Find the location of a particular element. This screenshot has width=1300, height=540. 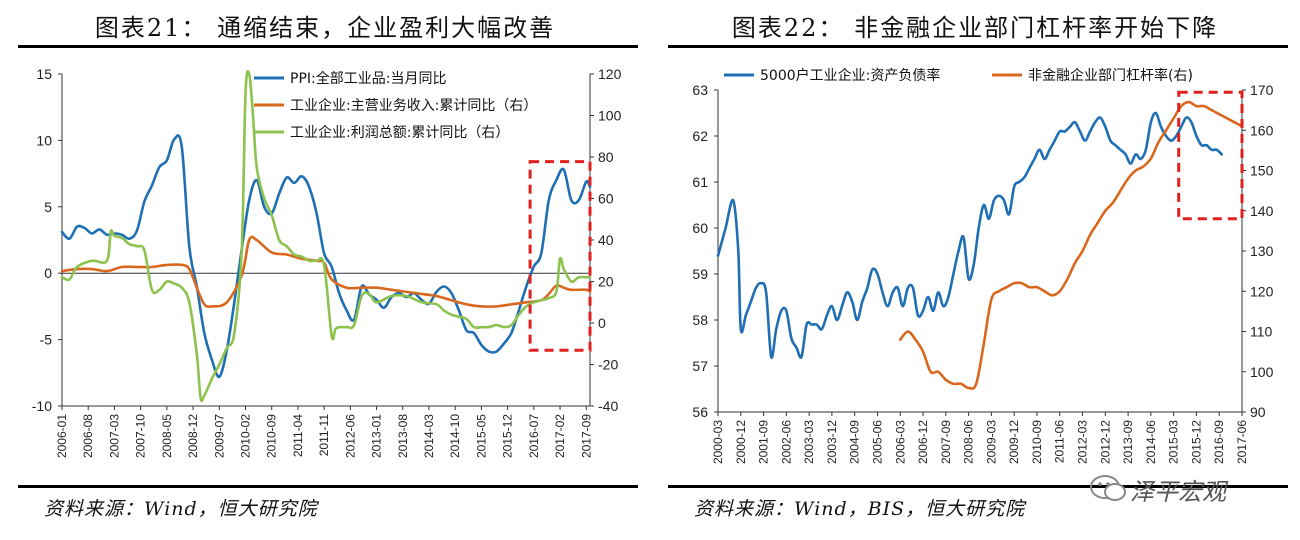

right-ytick-right-label: 100 is located at coordinates (1262, 372).